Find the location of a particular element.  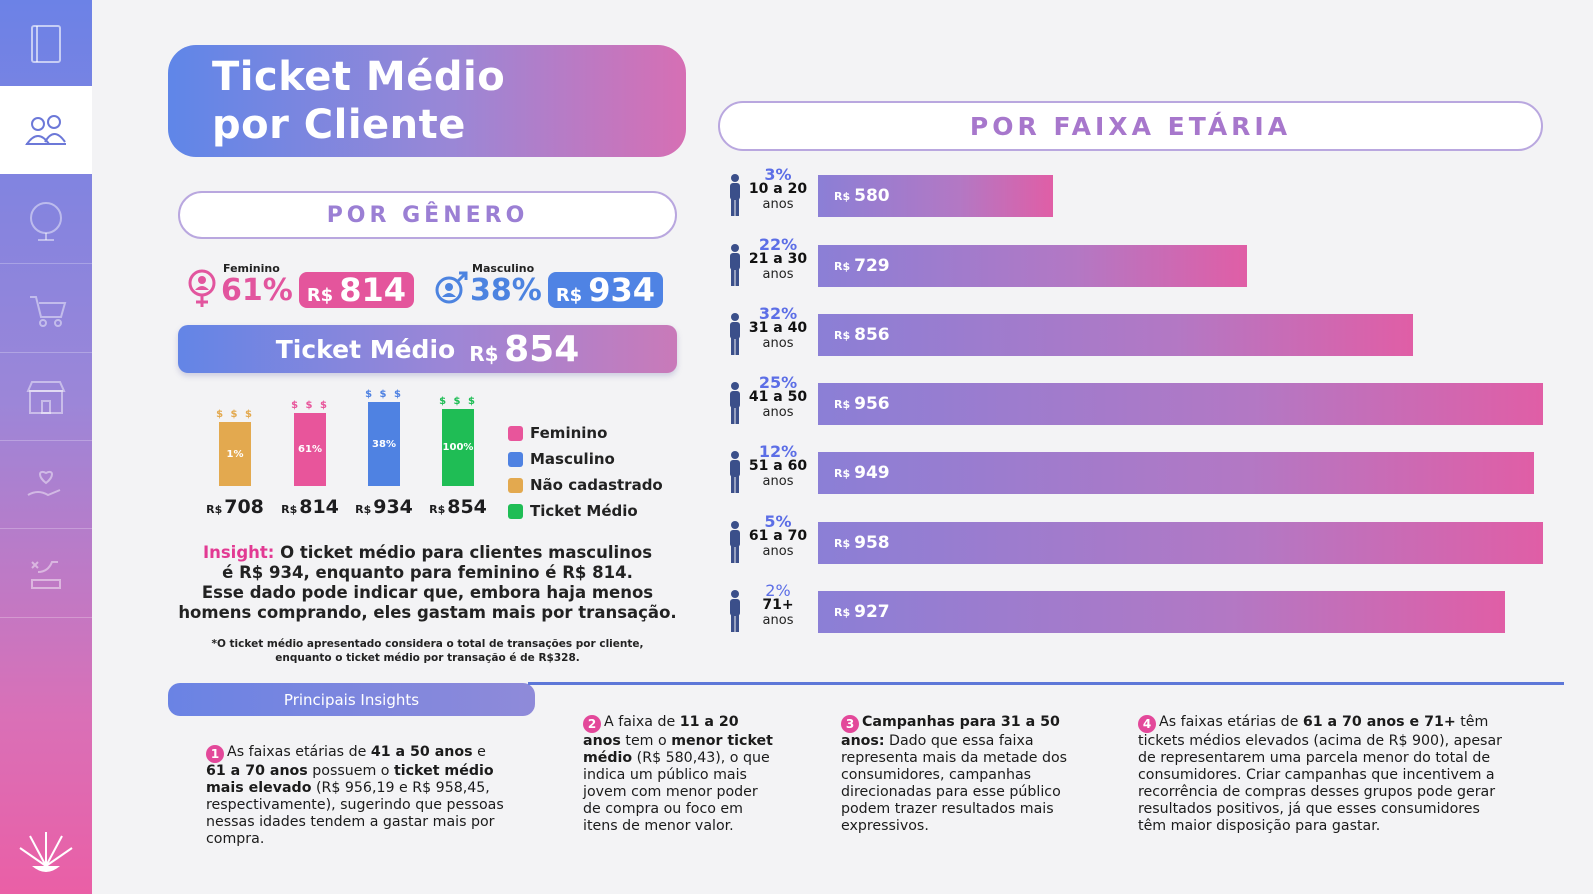

insight-bold: Campanhas para 31 a 50 anos: is located at coordinates (950, 731).